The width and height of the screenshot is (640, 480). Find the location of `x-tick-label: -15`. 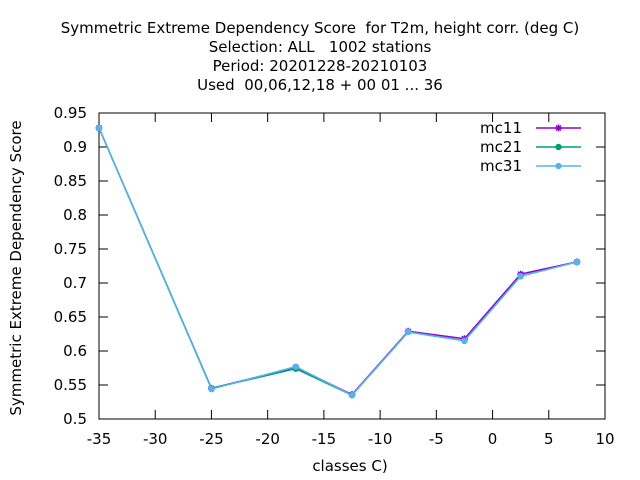

x-tick-label: -15 is located at coordinates (324, 439).